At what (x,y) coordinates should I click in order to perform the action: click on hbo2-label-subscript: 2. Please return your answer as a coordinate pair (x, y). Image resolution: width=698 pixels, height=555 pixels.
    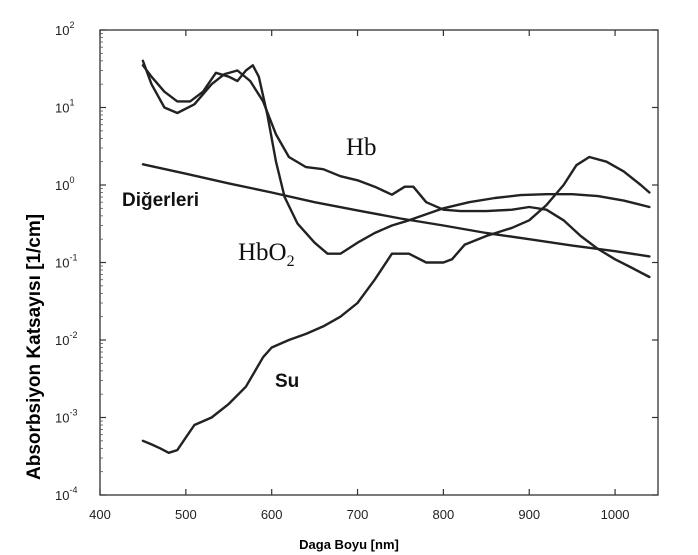
    Looking at the image, I should click on (291, 261).